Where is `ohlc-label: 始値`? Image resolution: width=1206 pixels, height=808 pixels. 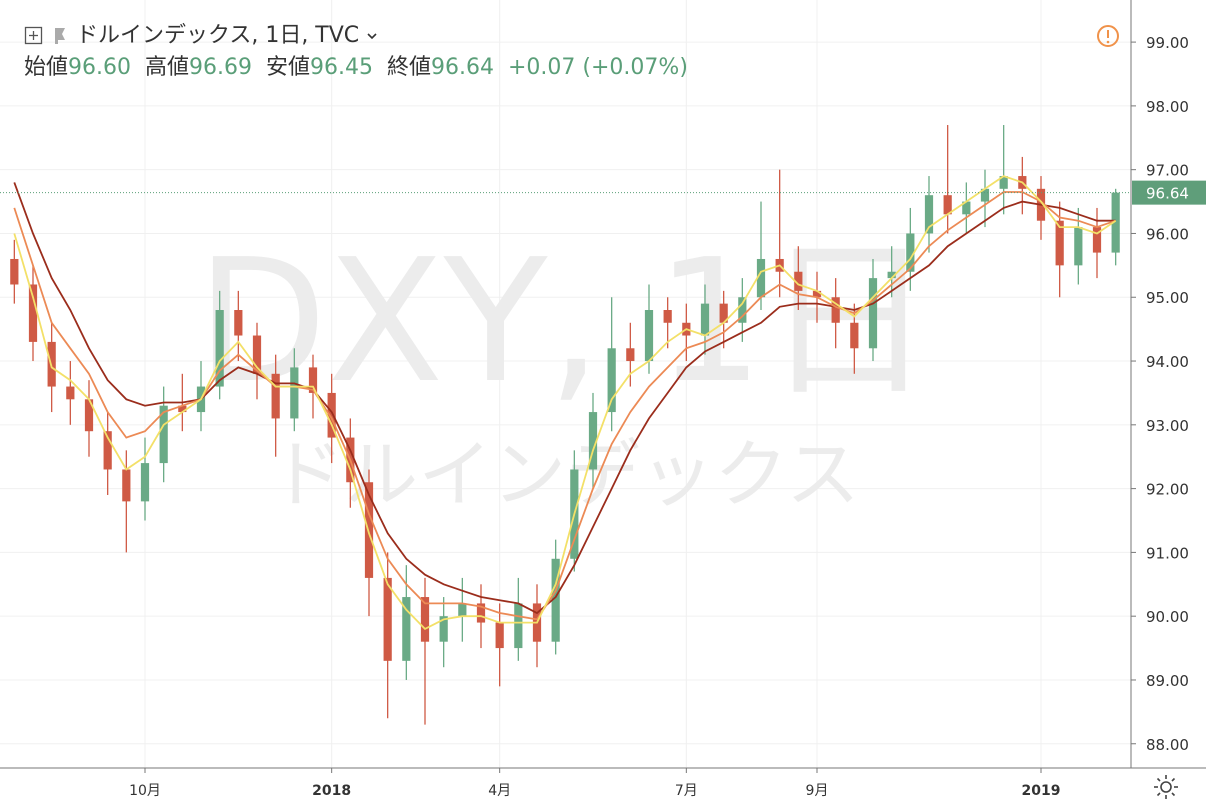
ohlc-label: 始値 is located at coordinates (46, 67).